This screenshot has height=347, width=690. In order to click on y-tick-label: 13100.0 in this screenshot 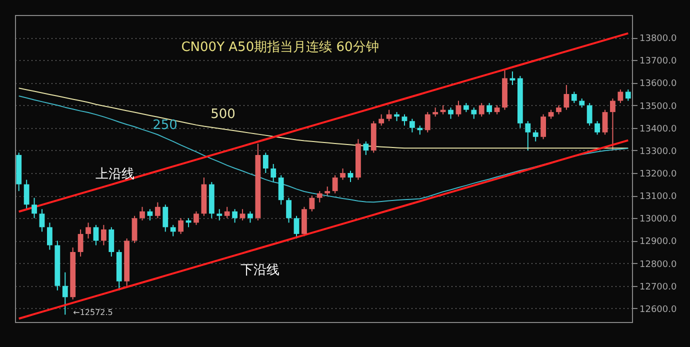, I will do `click(658, 197)`.